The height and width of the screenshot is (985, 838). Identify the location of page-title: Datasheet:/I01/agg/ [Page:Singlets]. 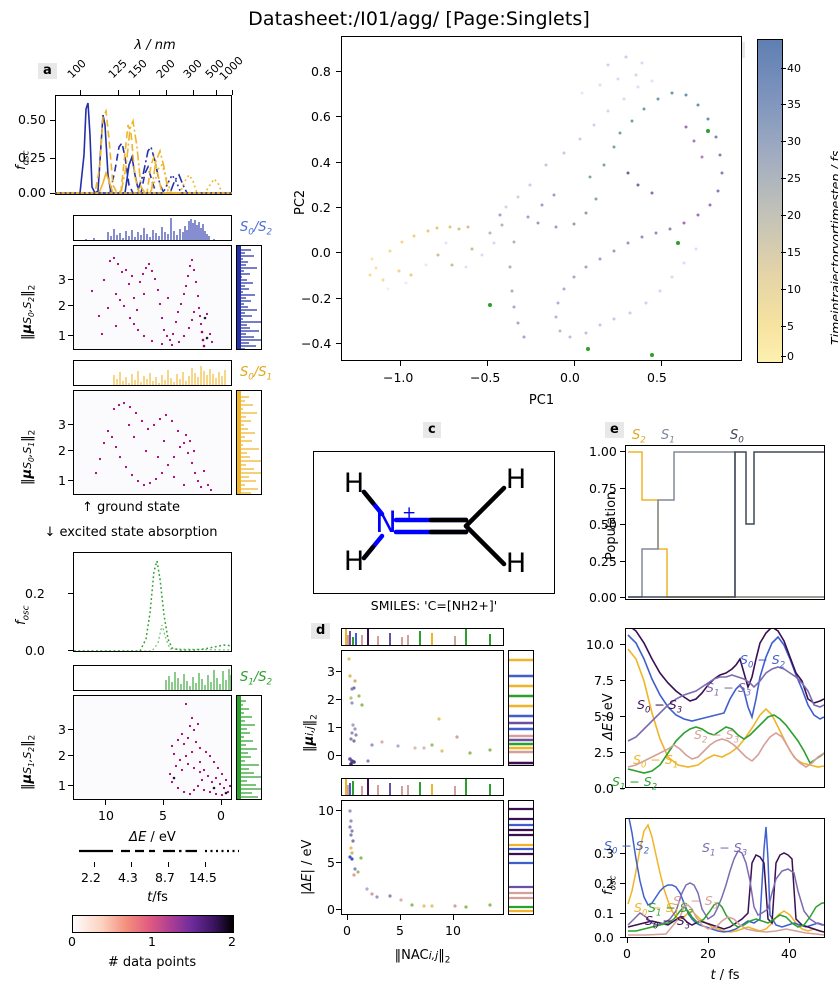
(419, 19).